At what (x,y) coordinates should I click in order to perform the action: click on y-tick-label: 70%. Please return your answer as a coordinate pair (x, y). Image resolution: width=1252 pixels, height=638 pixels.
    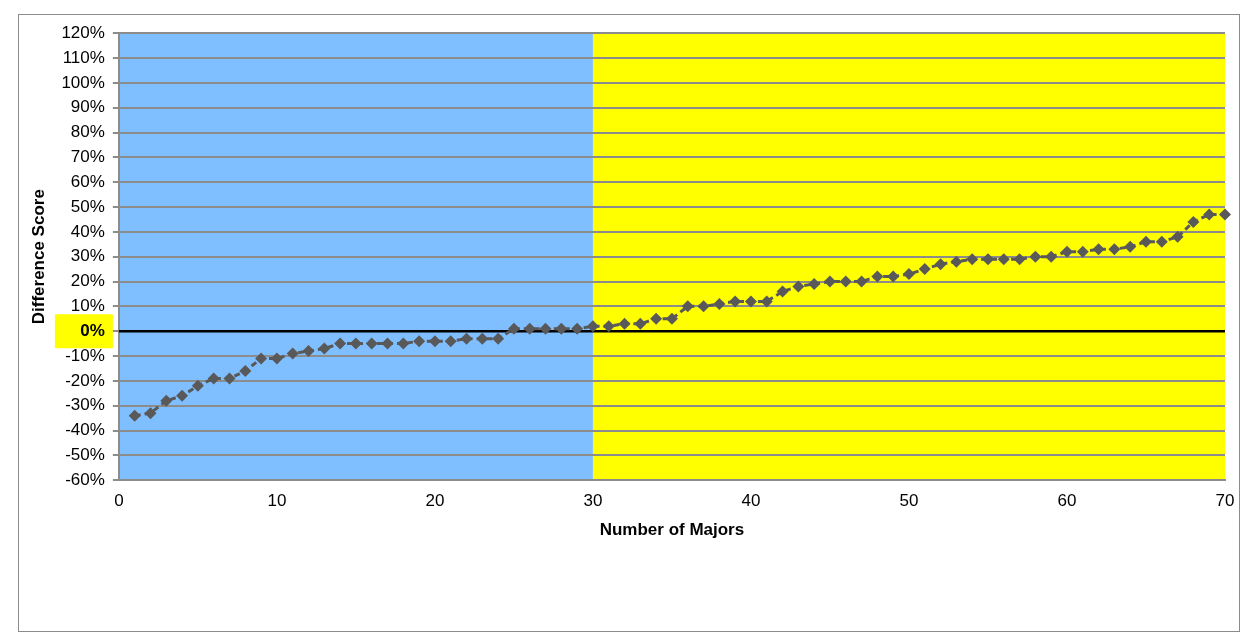
    Looking at the image, I should click on (87, 157).